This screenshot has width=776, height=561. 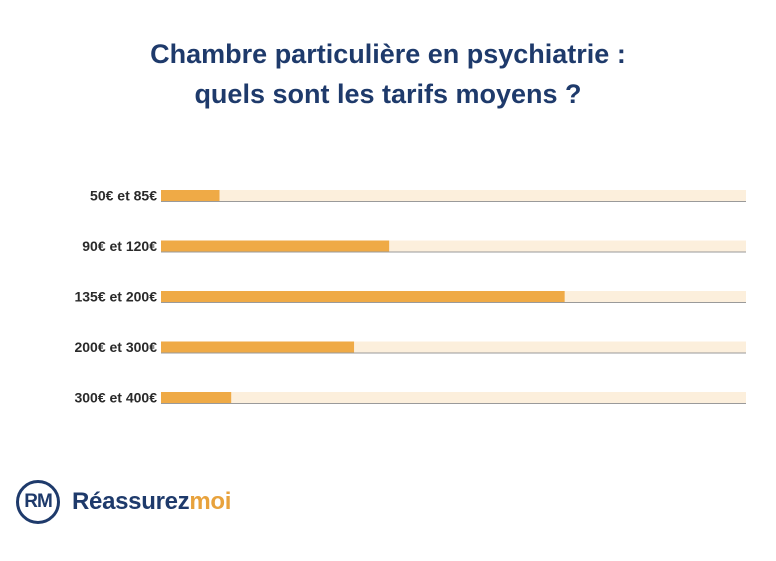 I want to click on category-label-row-5: 300€ et 400€, so click(x=115, y=398).